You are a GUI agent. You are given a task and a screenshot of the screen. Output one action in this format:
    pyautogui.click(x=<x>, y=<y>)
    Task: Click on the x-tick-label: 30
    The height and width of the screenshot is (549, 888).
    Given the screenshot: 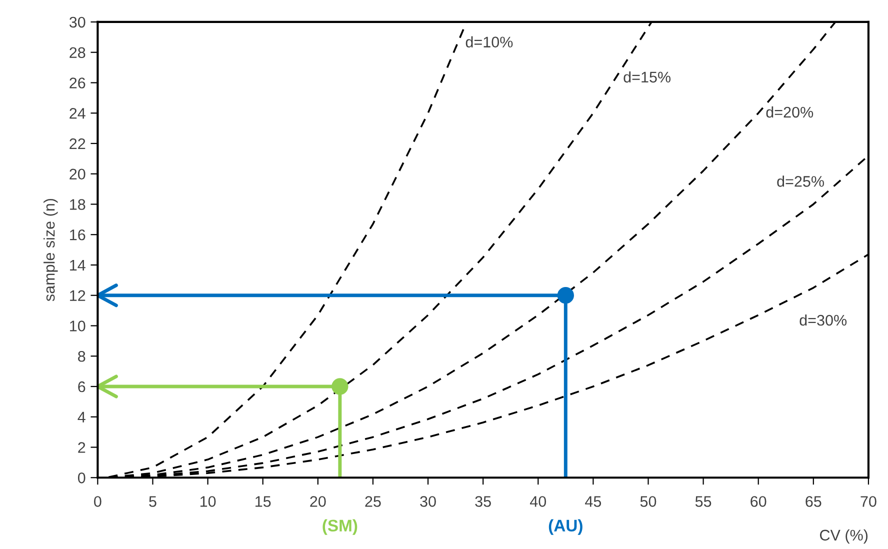 What is the action you would take?
    pyautogui.click(x=428, y=501)
    